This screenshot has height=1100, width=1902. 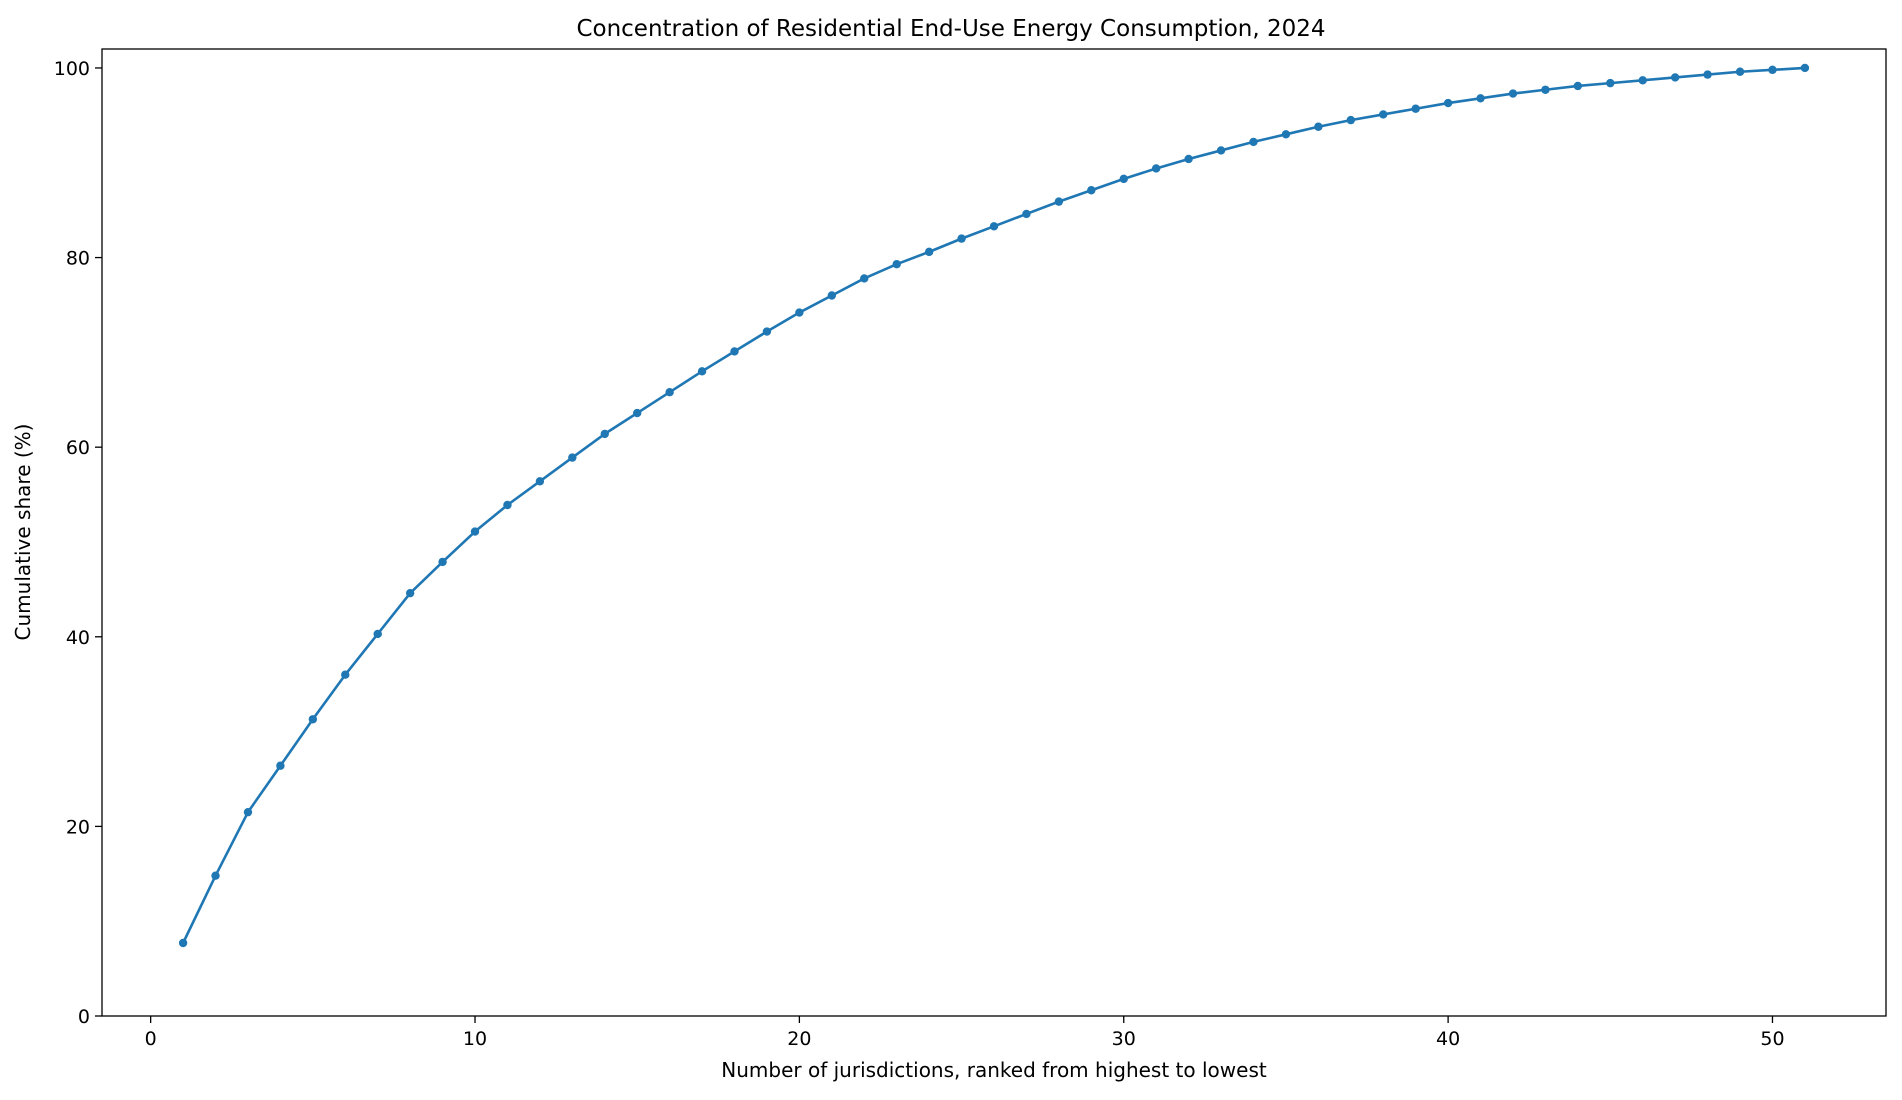 What do you see at coordinates (78, 638) in the screenshot?
I see `y-tick-label: 40` at bounding box center [78, 638].